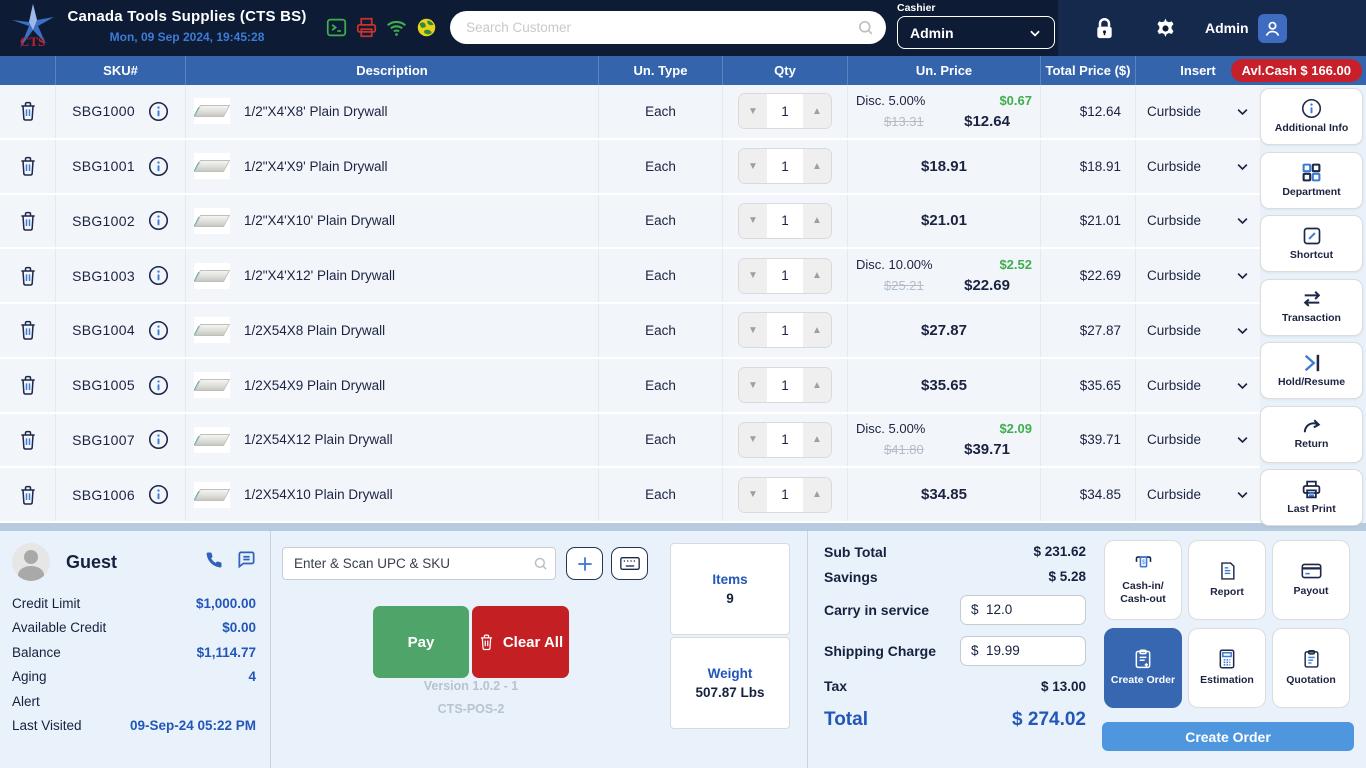 The width and height of the screenshot is (1366, 768). Describe the element at coordinates (103, 494) in the screenshot. I see `row-sku: SBG1006` at that location.